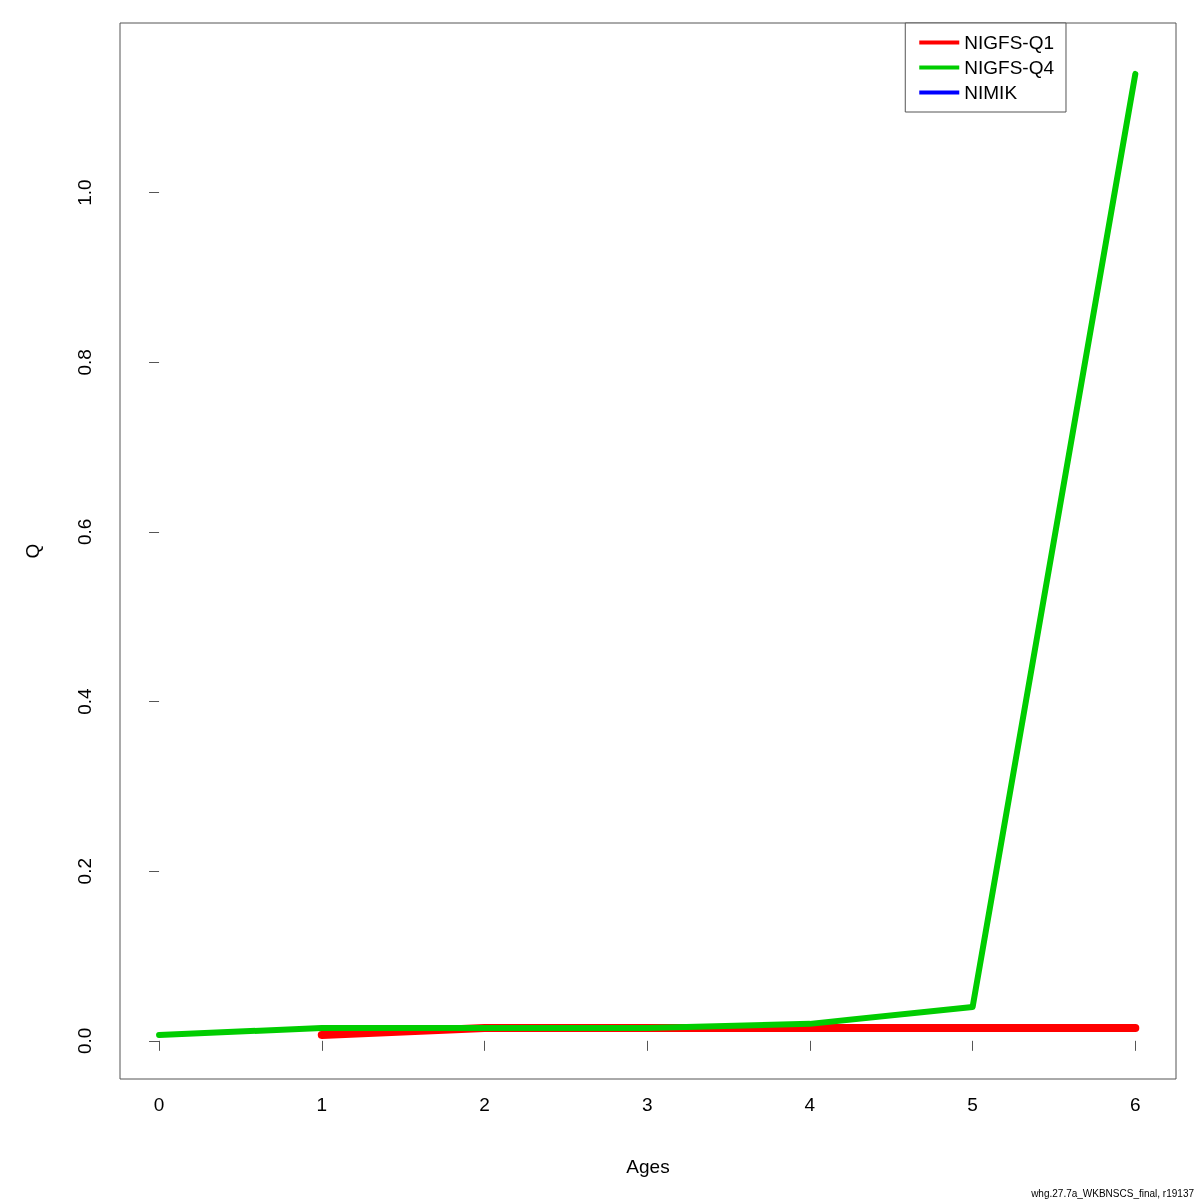 The image size is (1200, 1200). Describe the element at coordinates (322, 1104) in the screenshot. I see `x-tick-label: 1` at that location.